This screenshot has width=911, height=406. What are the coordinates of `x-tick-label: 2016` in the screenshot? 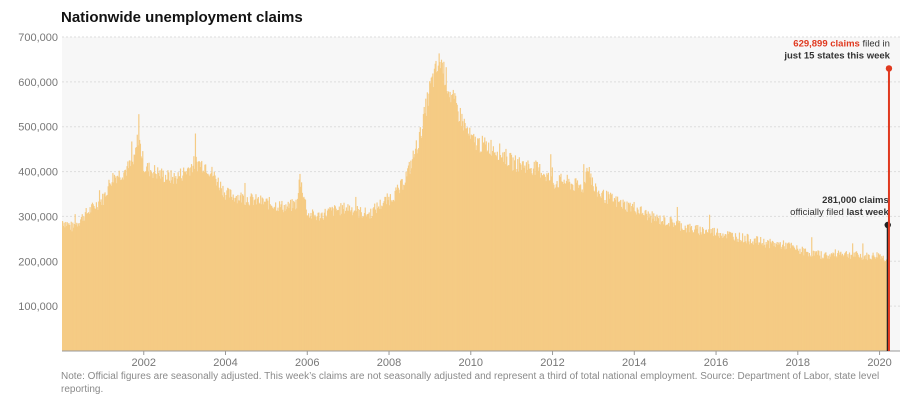 It's located at (716, 363).